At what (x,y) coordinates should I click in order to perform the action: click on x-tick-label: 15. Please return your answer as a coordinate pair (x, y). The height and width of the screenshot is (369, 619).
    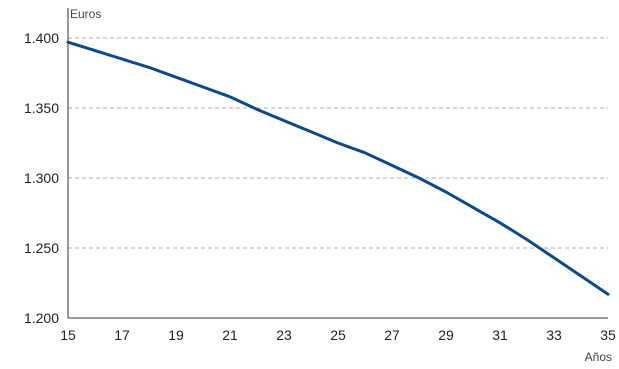
    Looking at the image, I should click on (68, 335).